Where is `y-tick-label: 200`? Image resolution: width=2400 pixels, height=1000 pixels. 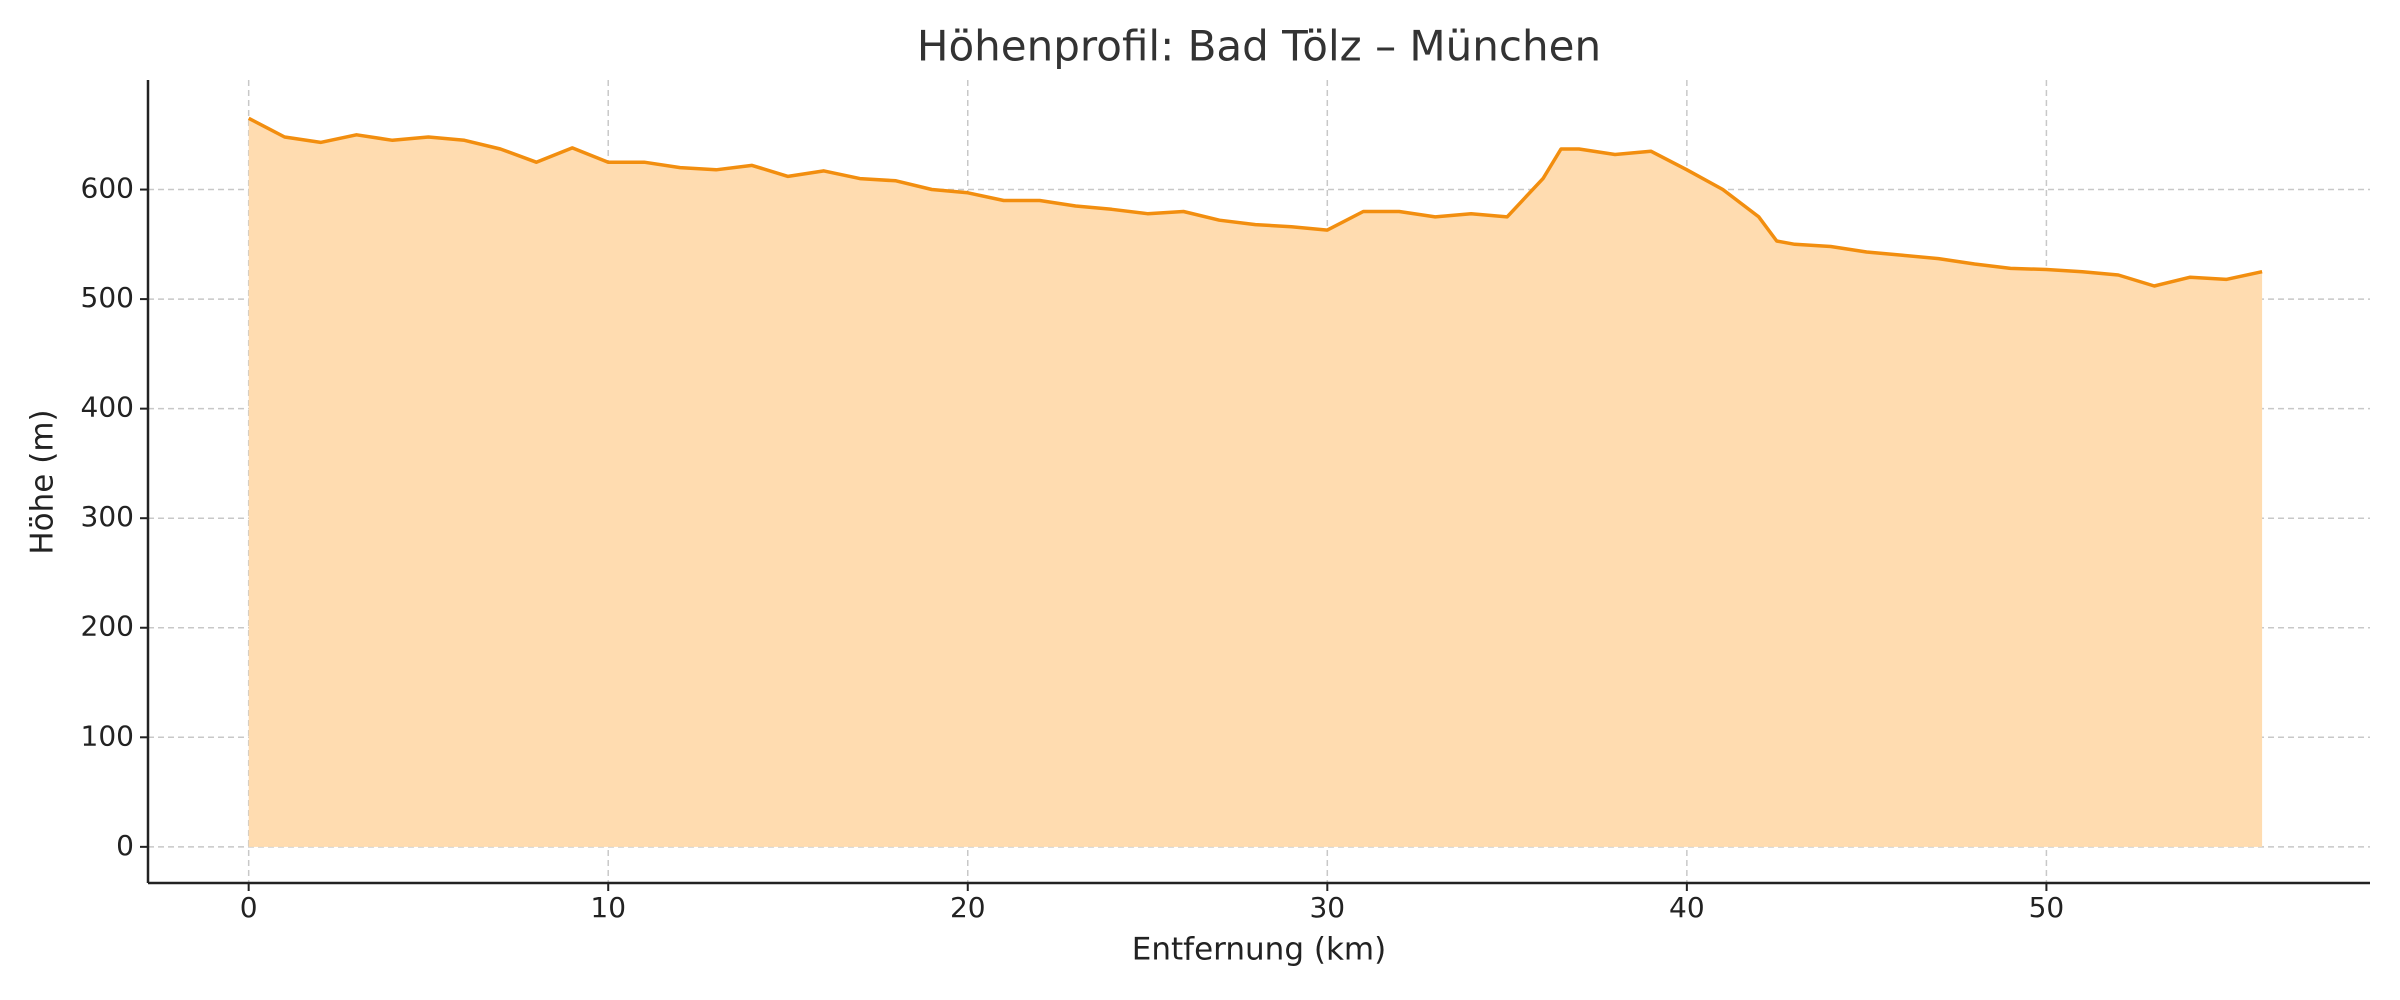 y-tick-label: 200 is located at coordinates (107, 626).